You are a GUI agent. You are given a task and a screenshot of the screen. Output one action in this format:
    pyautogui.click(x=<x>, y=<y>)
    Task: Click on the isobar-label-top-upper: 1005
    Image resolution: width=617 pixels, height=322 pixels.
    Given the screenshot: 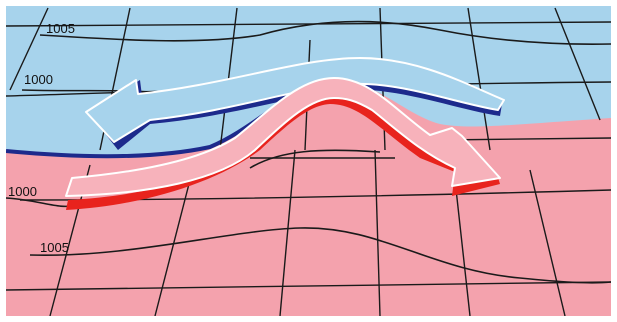 What is the action you would take?
    pyautogui.click(x=60, y=28)
    